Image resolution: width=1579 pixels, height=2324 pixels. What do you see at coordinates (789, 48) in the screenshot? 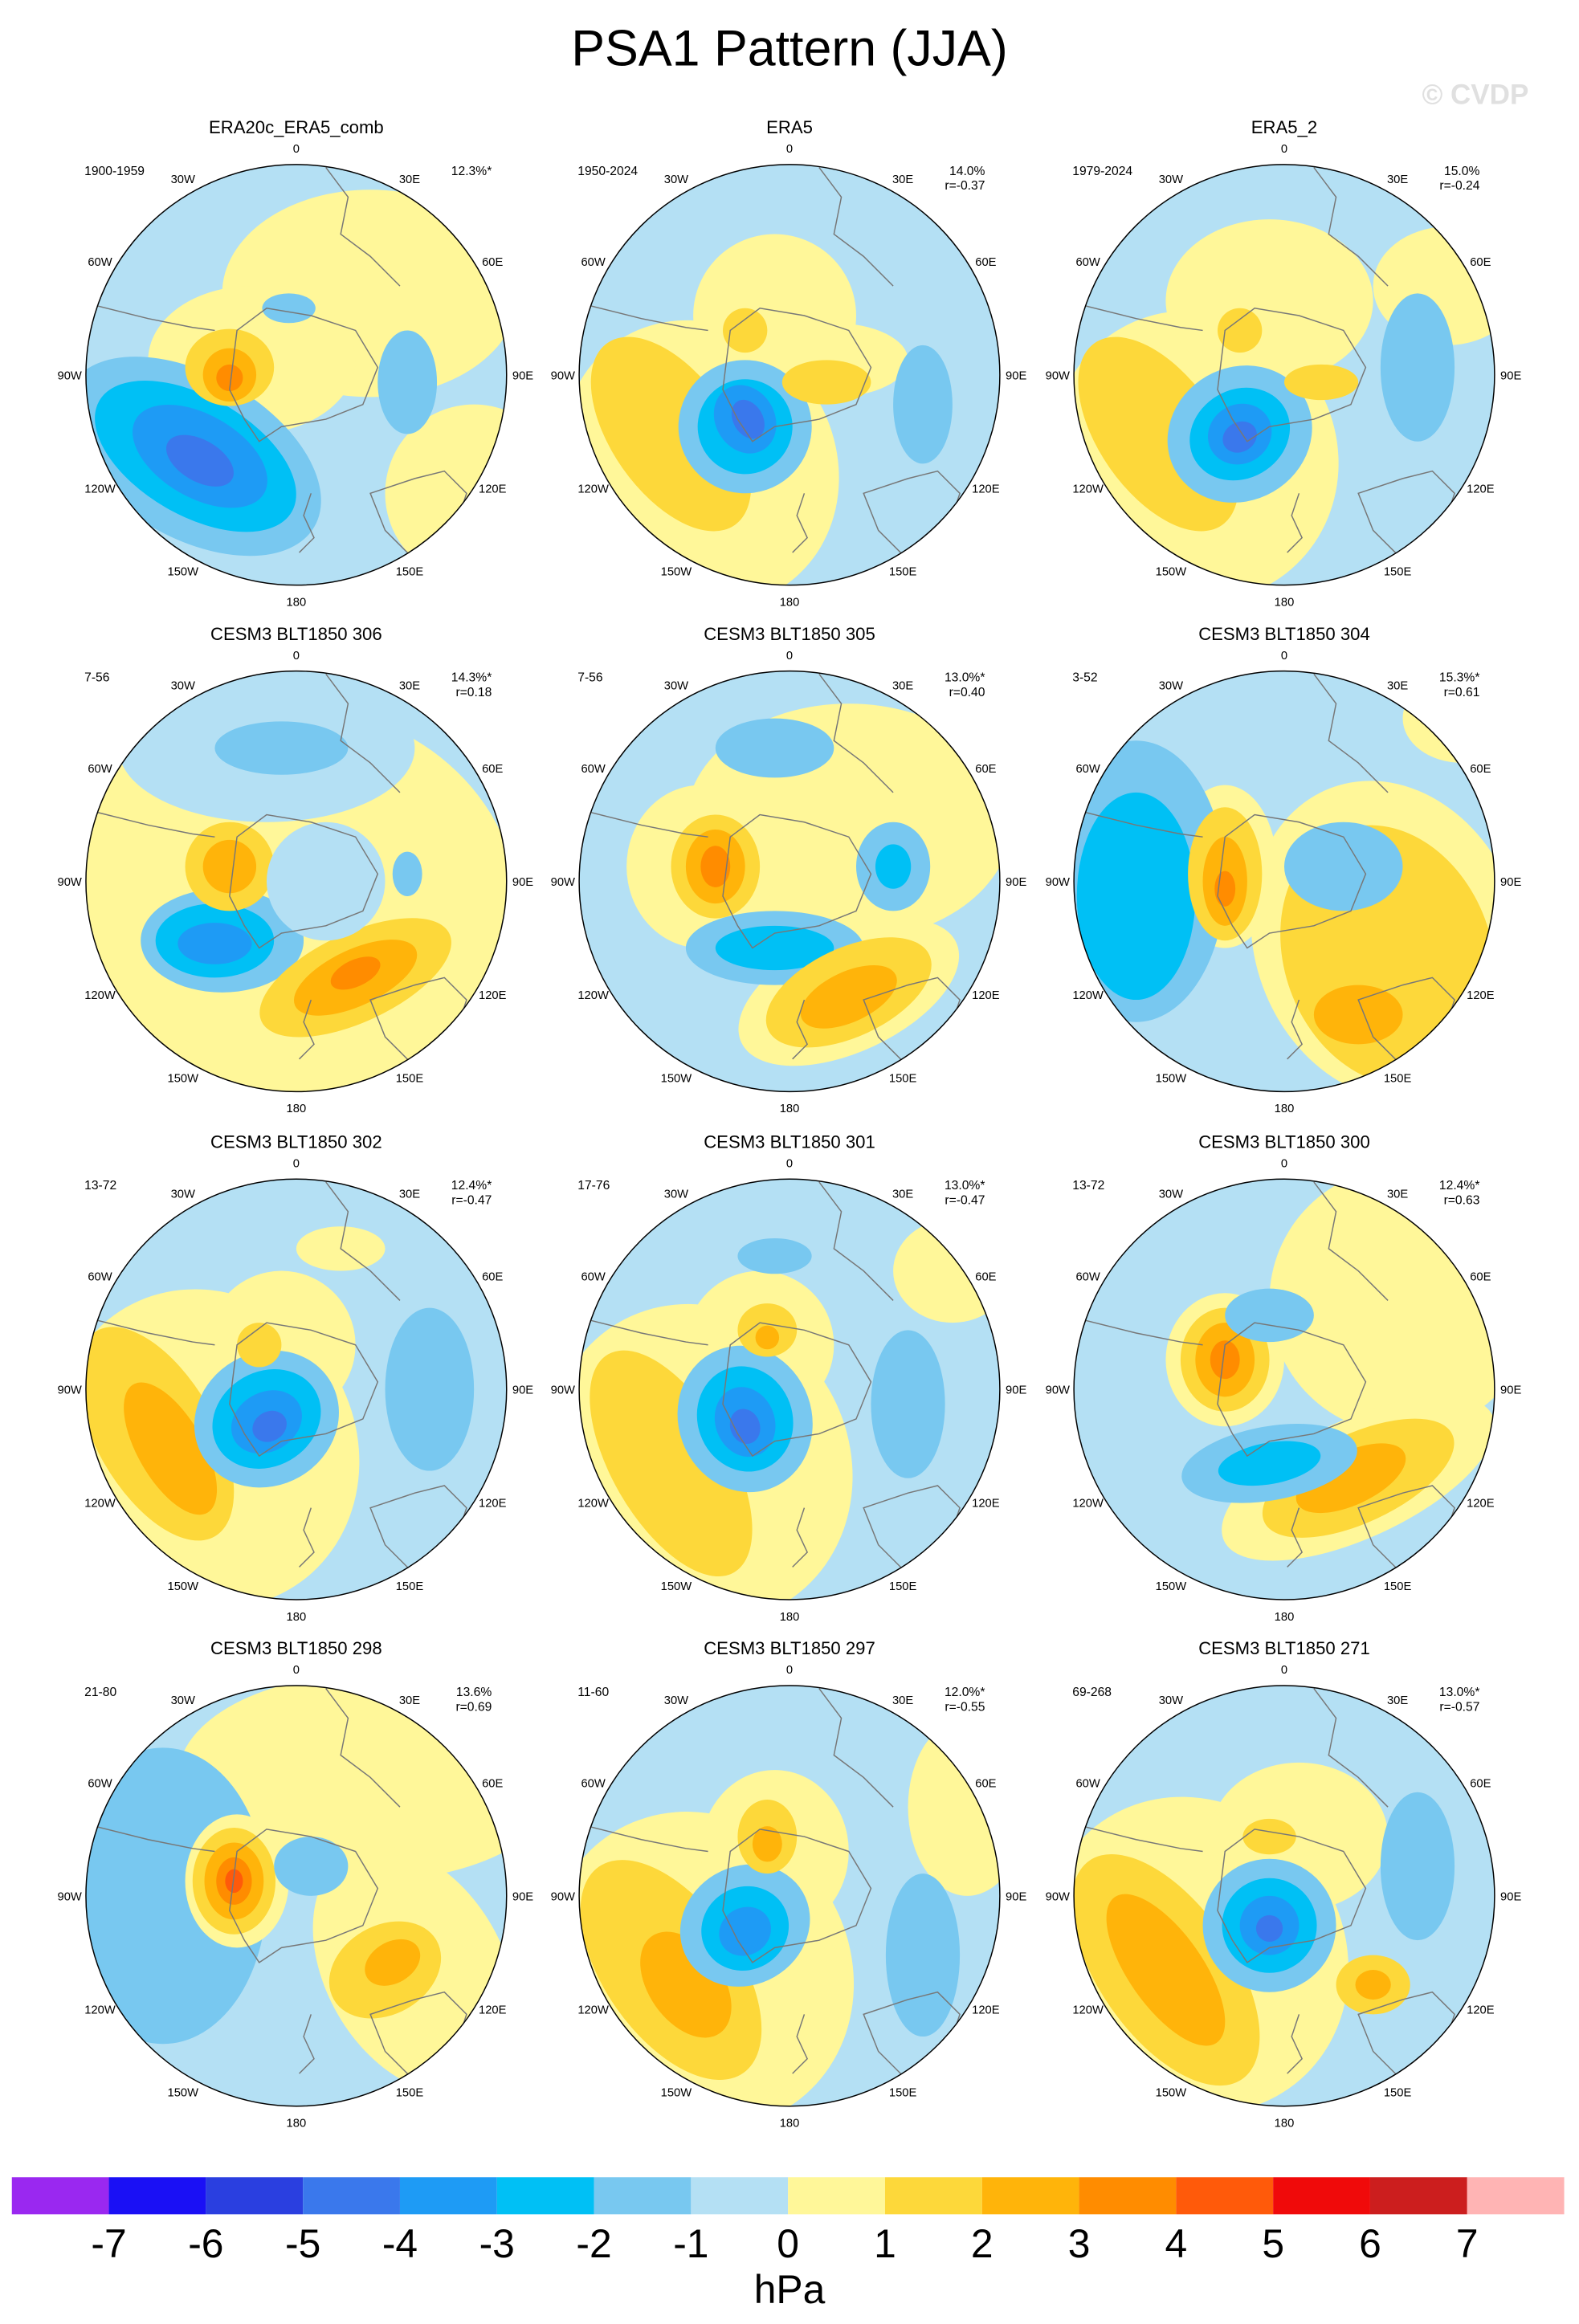
I see `figure-title: PSA1 Pattern (JJA)` at bounding box center [789, 48].